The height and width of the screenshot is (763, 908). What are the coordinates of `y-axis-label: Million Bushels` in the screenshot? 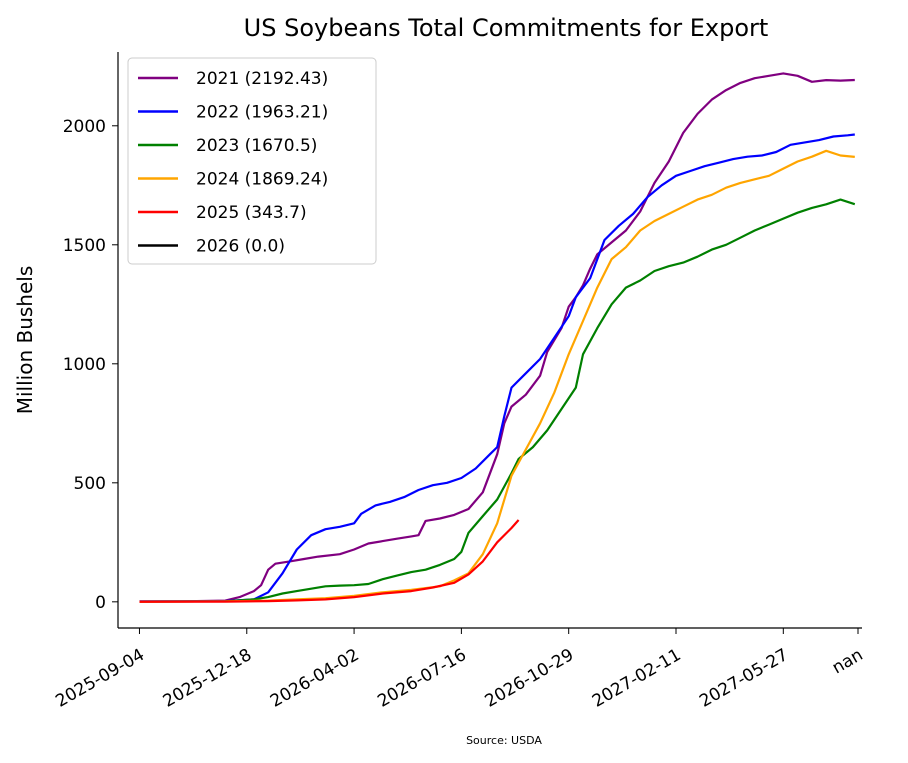 It's located at (25, 340).